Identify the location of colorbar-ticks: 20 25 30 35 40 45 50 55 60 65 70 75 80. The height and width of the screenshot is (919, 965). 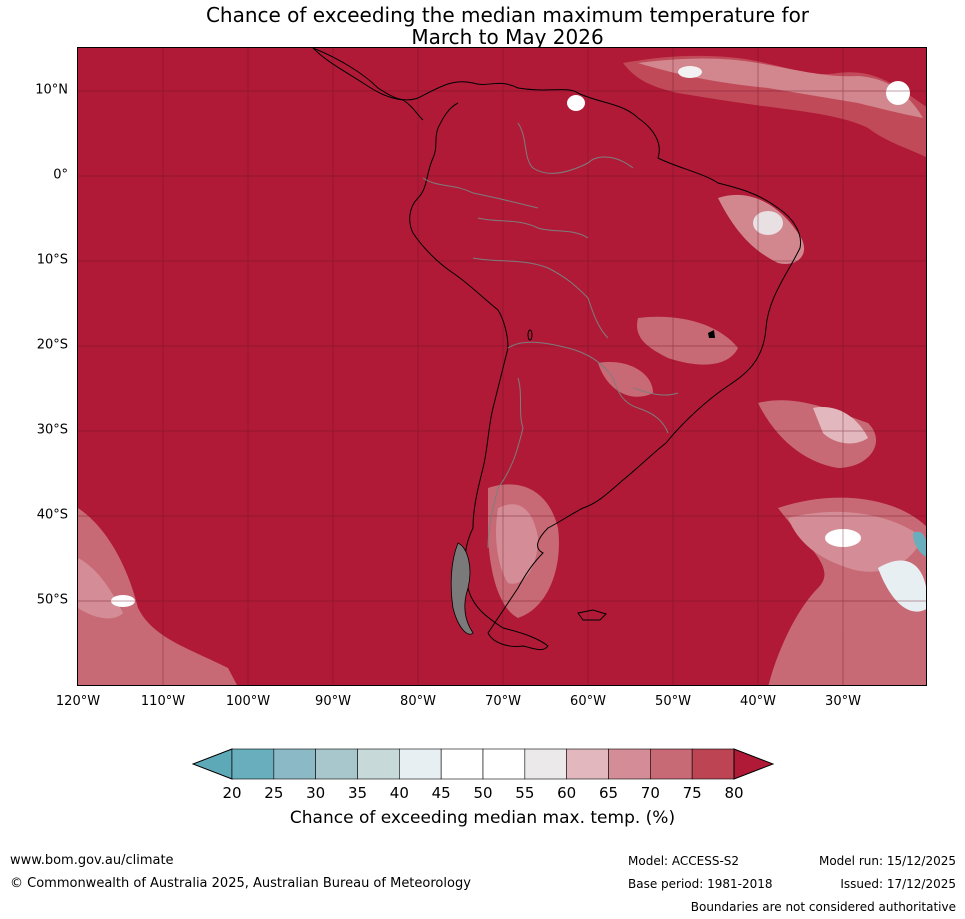
(482, 794).